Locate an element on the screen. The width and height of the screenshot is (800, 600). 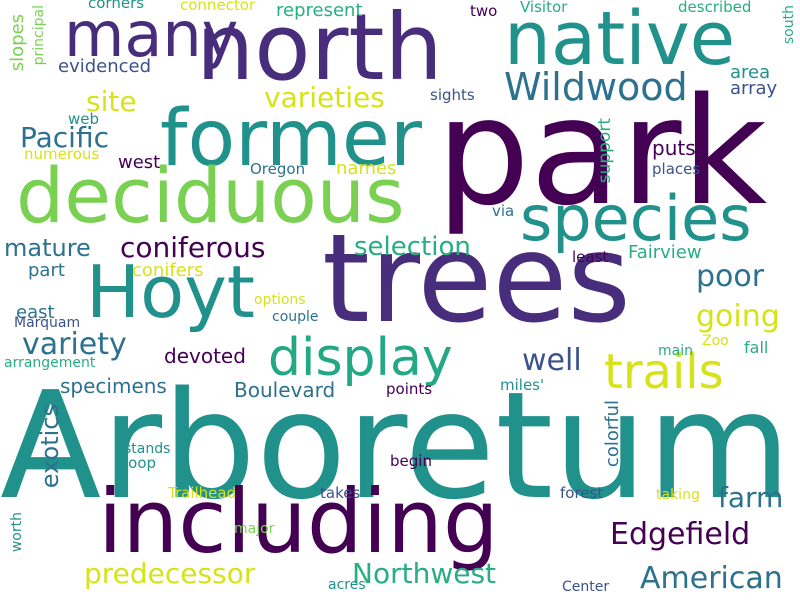
cloud-word-web: web is located at coordinates (84, 119).